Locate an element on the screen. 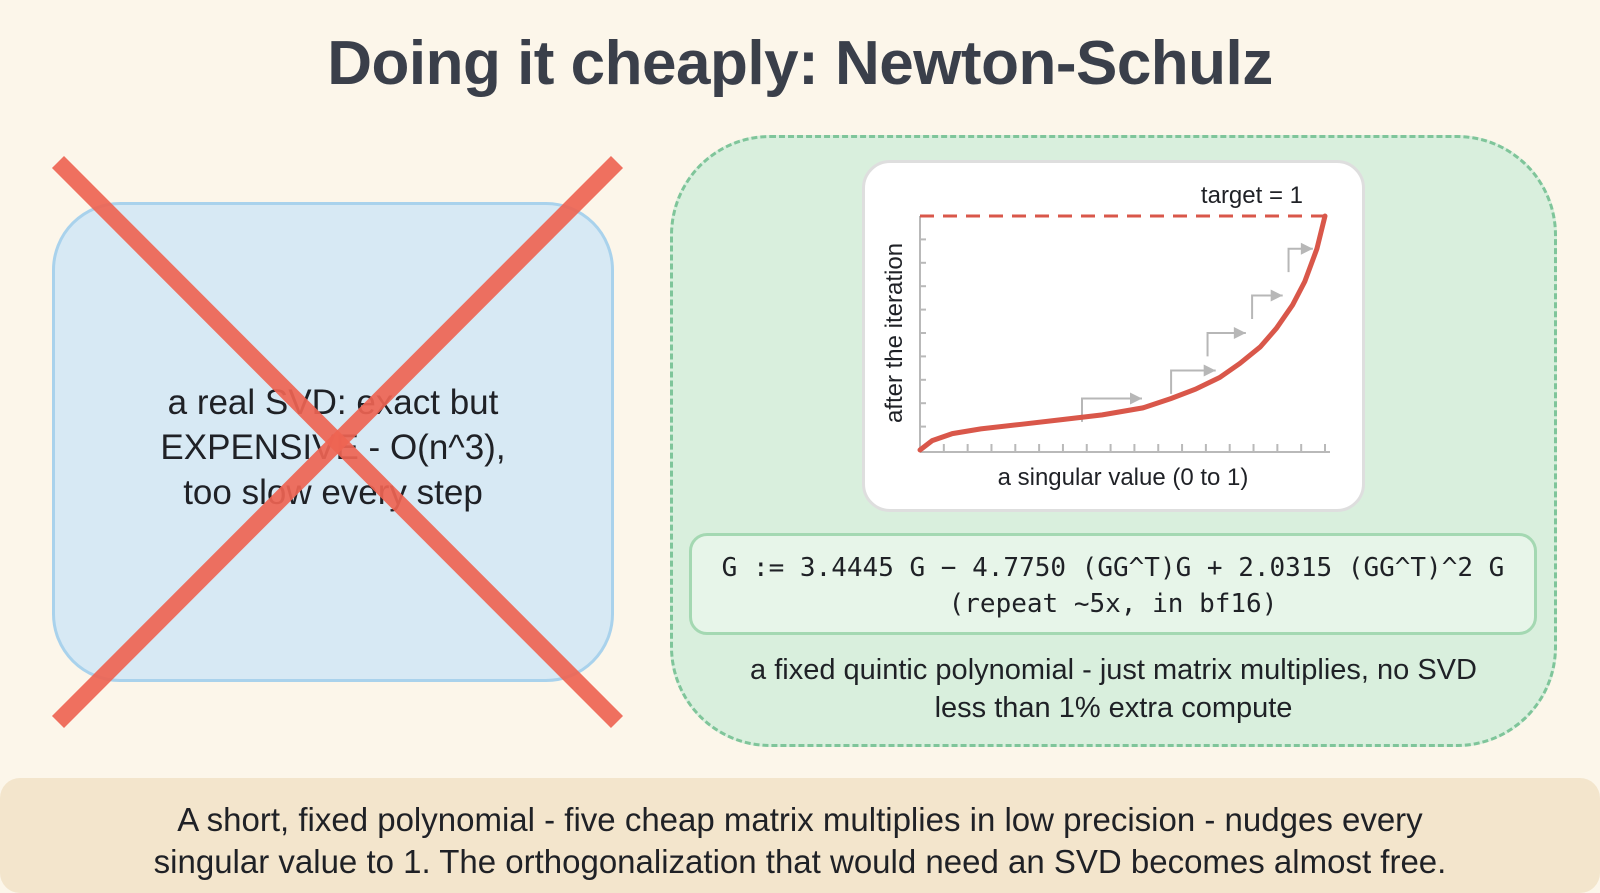 This screenshot has width=1600, height=893. axis-ticks is located at coordinates (1122, 333).